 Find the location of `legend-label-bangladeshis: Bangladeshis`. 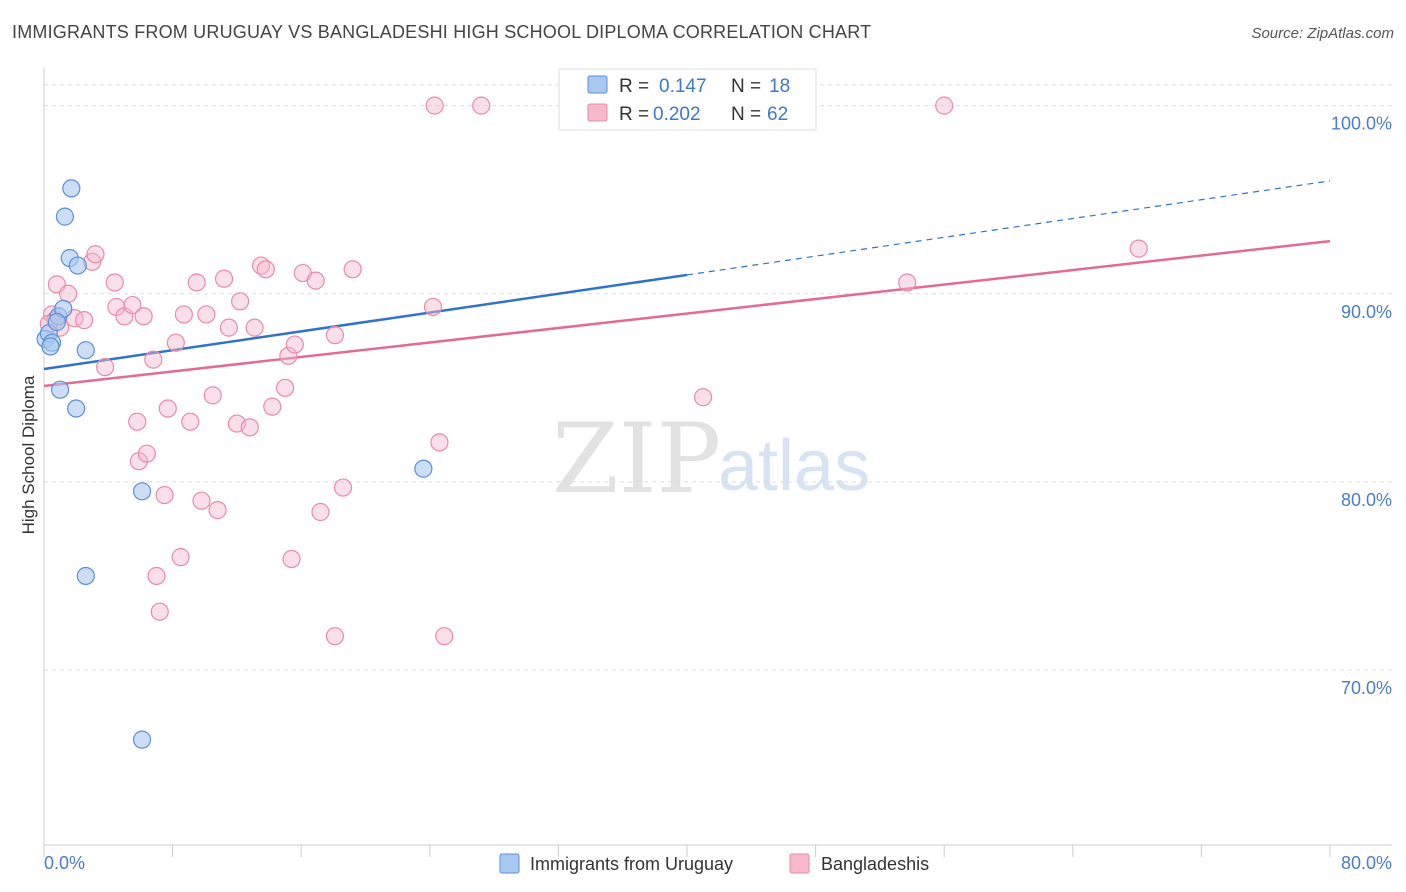

legend-label-bangladeshis: Bangladeshis is located at coordinates (875, 864).